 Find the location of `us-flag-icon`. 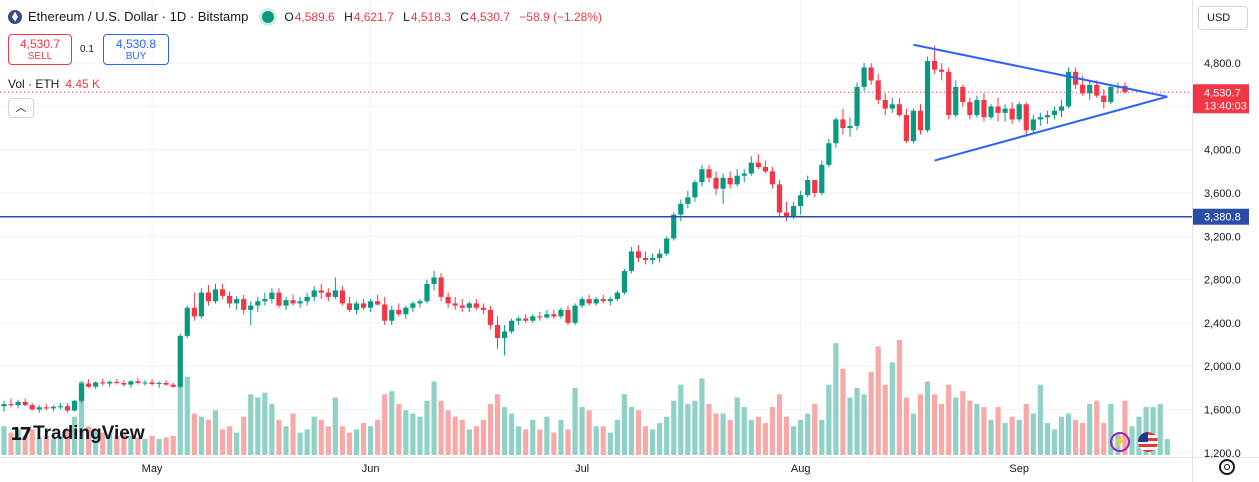

us-flag-icon is located at coordinates (1148, 442).